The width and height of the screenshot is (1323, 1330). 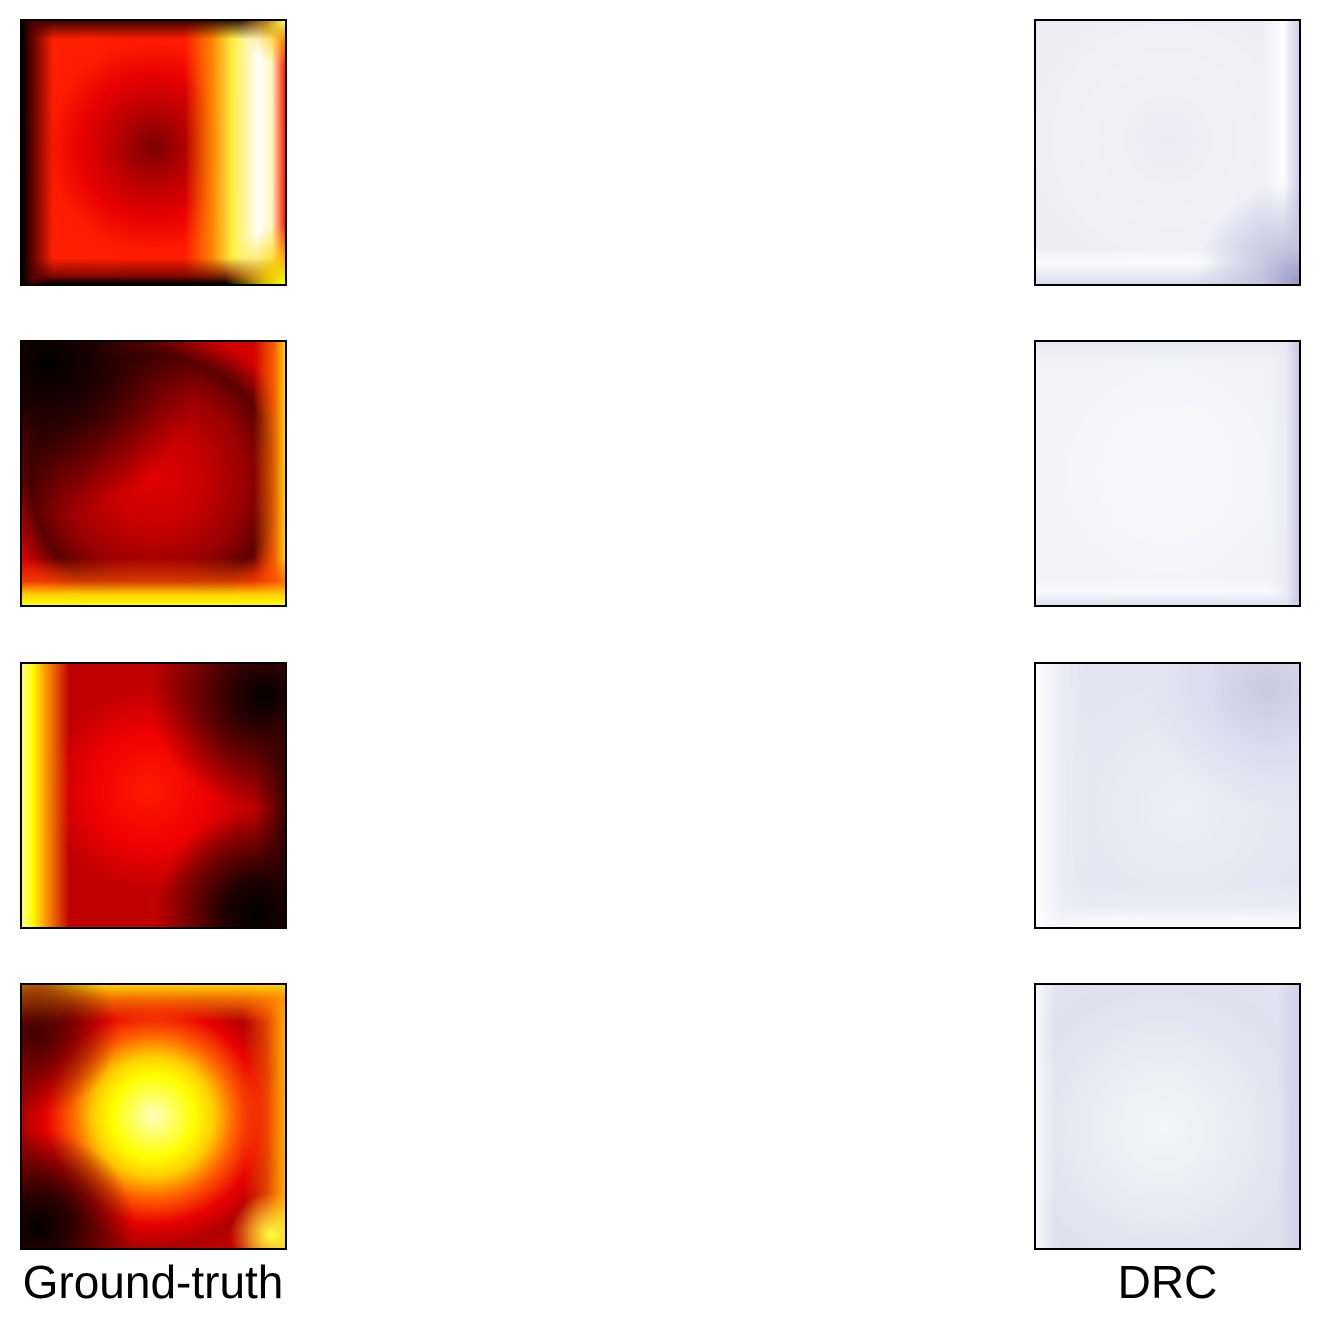 I want to click on ground-truth-column-label: Ground-truth, so click(x=153, y=1282).